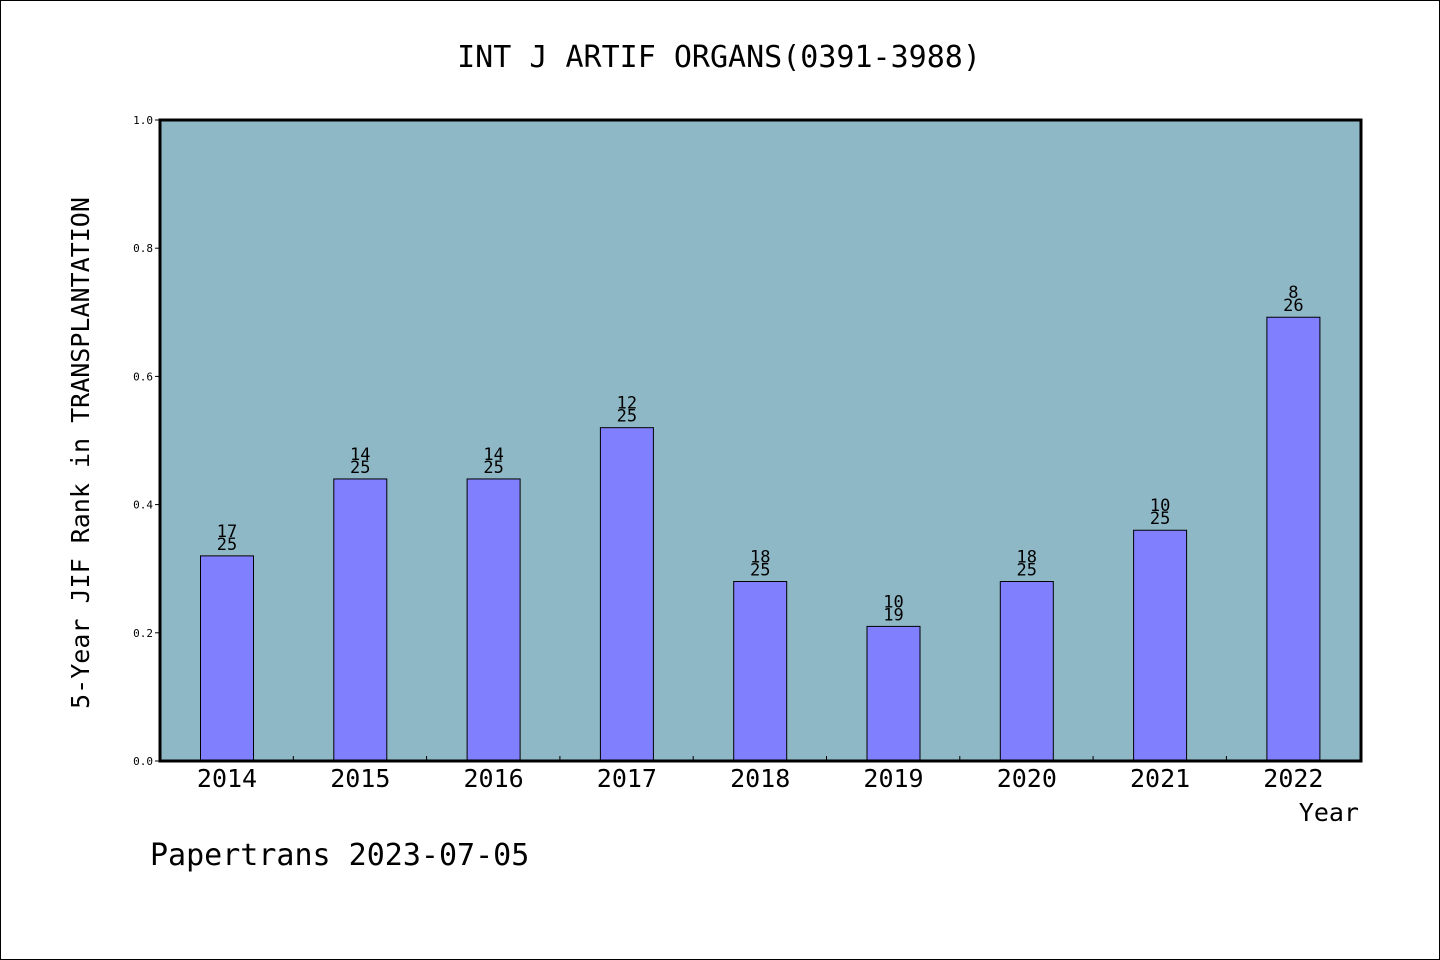  What do you see at coordinates (1329, 812) in the screenshot?
I see `x-axis-label: Year` at bounding box center [1329, 812].